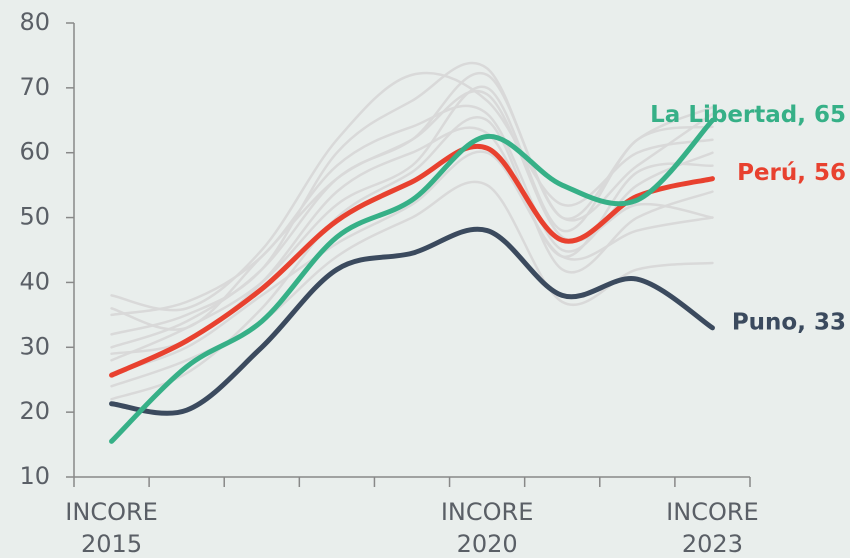 The width and height of the screenshot is (850, 558). Describe the element at coordinates (487, 528) in the screenshot. I see `x-tick-label: INCORE 2020` at that location.